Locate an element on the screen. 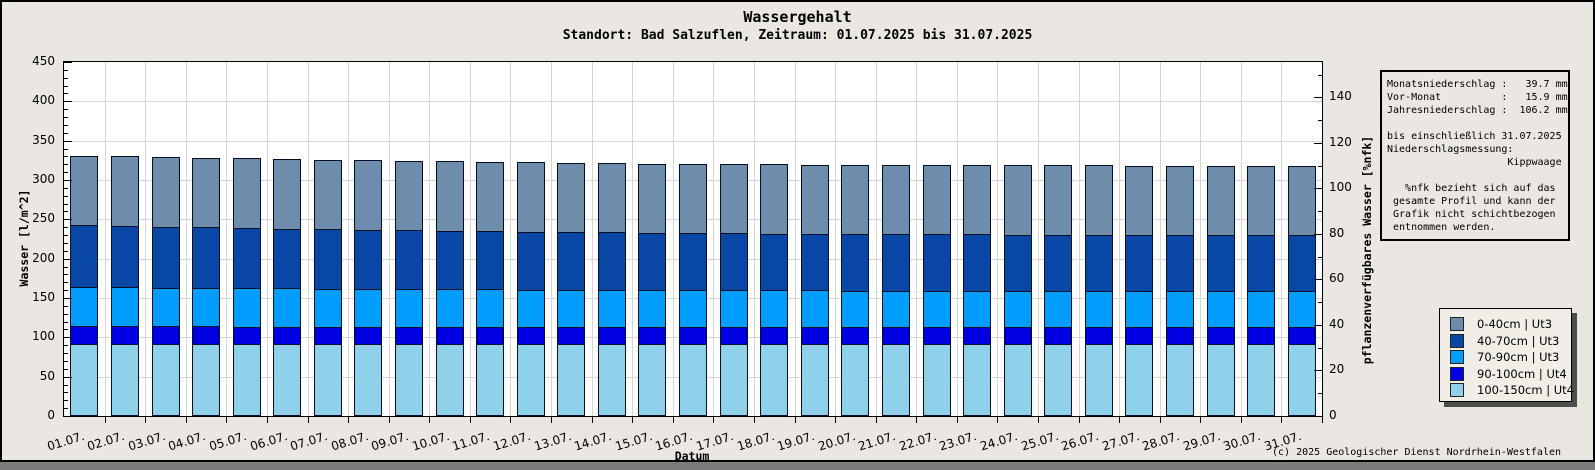  y-tick-label-left: 250 is located at coordinates (43, 218).